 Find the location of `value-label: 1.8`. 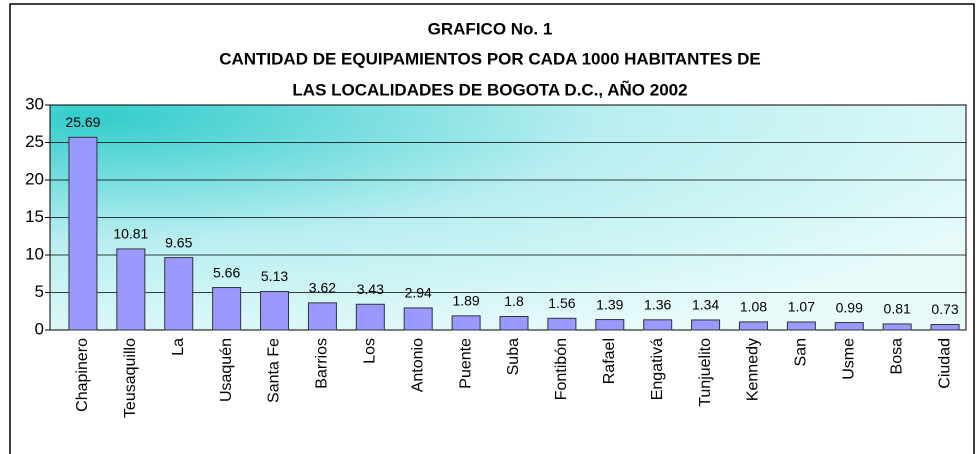

value-label: 1.8 is located at coordinates (514, 301).